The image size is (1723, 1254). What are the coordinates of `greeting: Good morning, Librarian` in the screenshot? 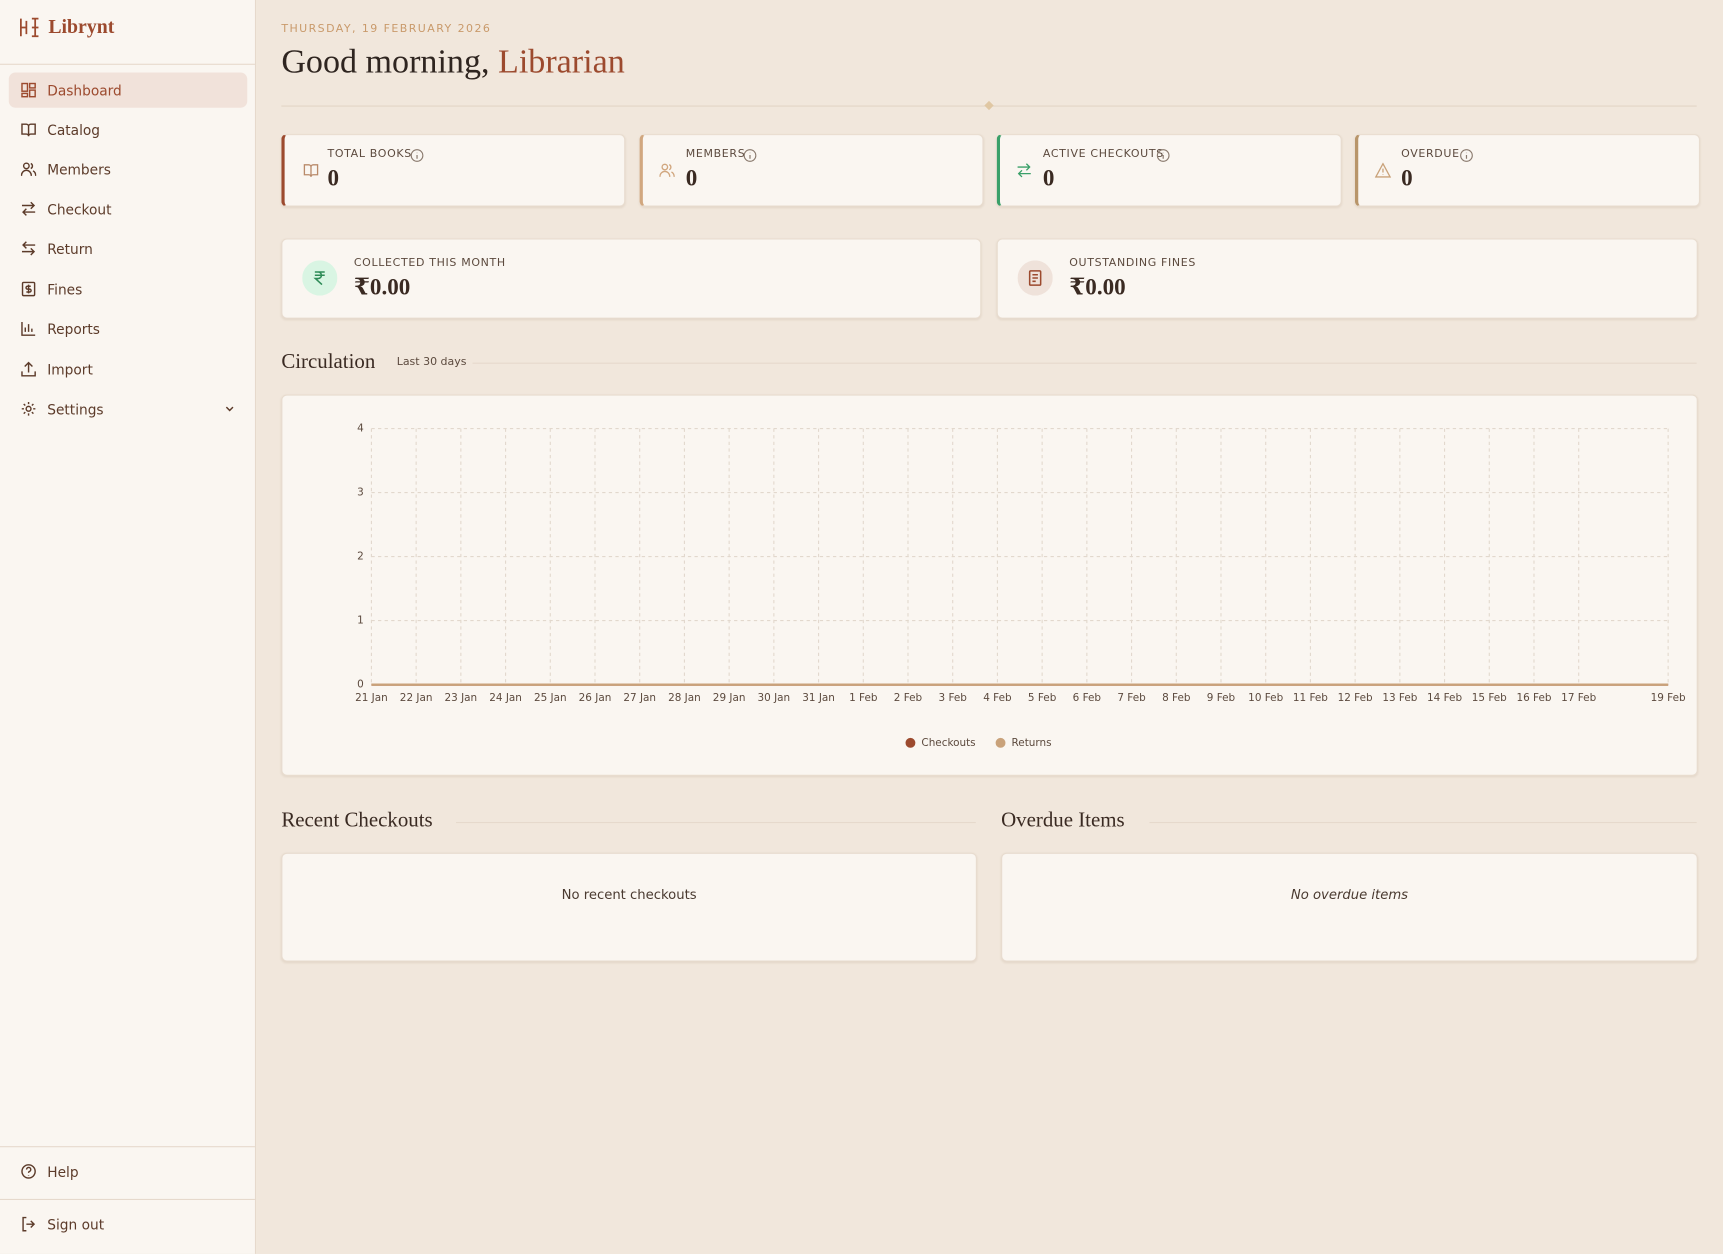 It's located at (452, 62).